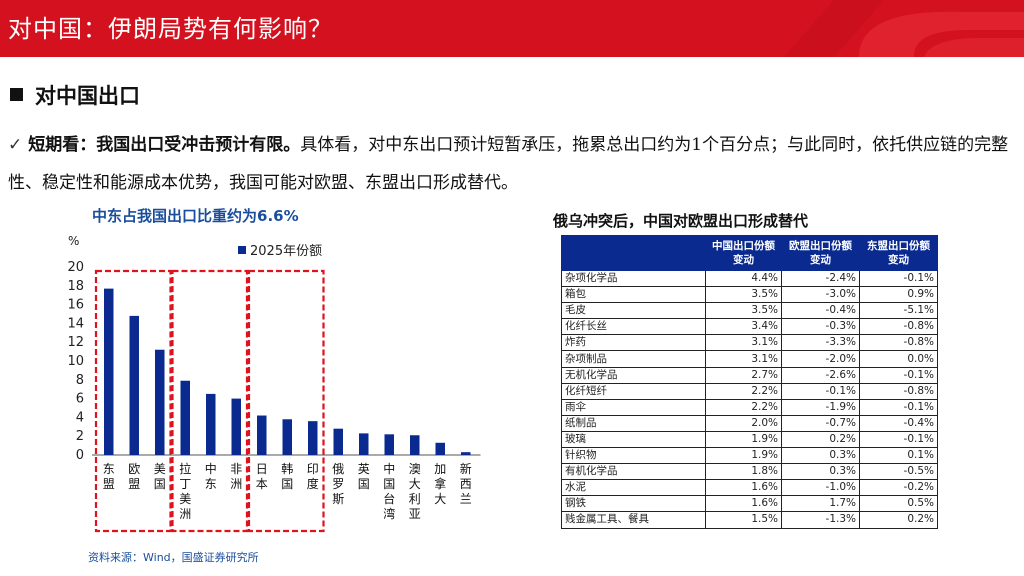 The width and height of the screenshot is (1024, 576). Describe the element at coordinates (633, 327) in the screenshot. I see `product-name-cell: 化纤长丝` at that location.